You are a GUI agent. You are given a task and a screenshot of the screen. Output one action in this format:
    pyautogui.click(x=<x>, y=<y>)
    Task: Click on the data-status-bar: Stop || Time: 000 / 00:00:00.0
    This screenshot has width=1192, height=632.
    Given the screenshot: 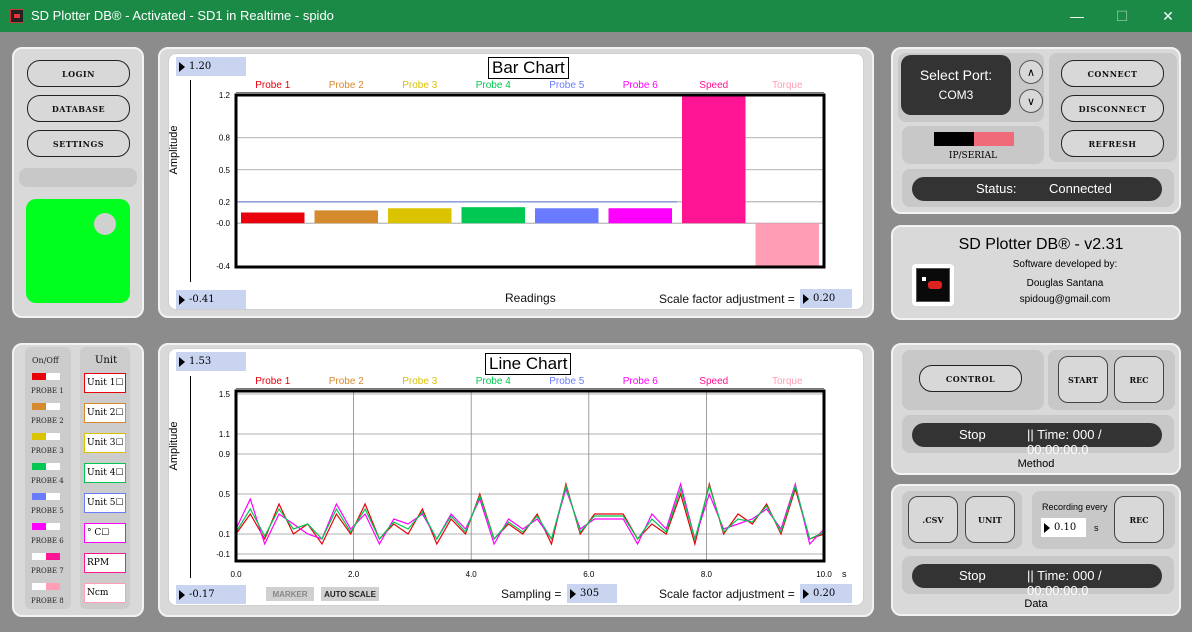 What is the action you would take?
    pyautogui.click(x=1037, y=581)
    